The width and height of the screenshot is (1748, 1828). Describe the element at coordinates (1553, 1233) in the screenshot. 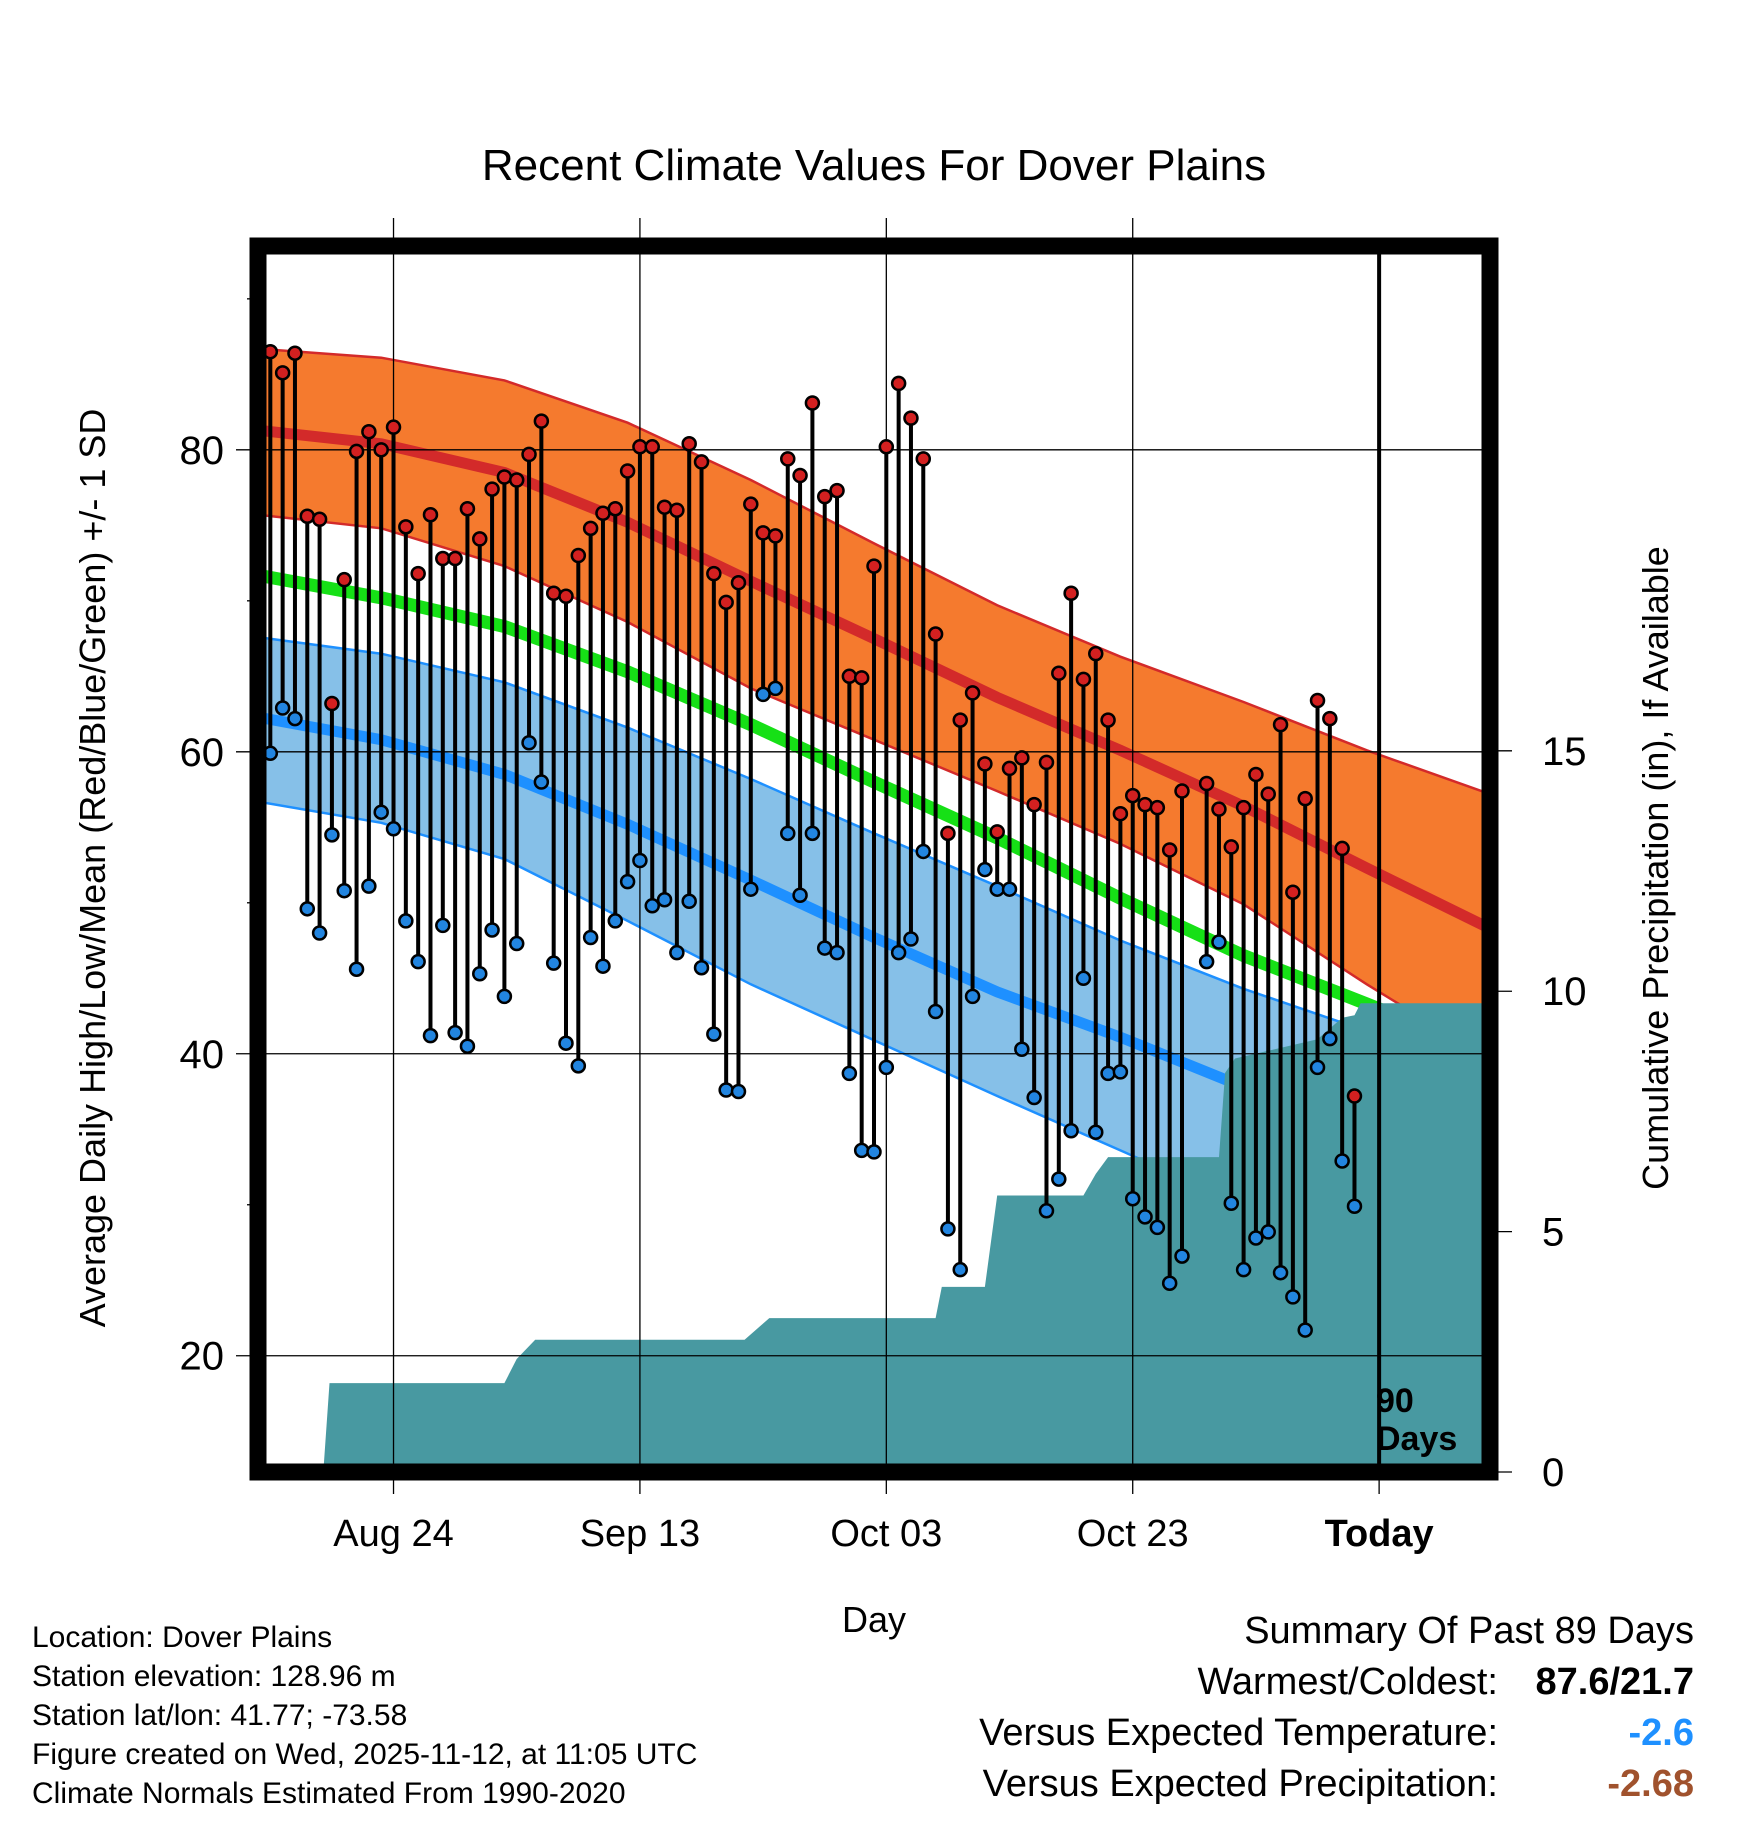

I see `y2-tick-label-5: 5` at that location.